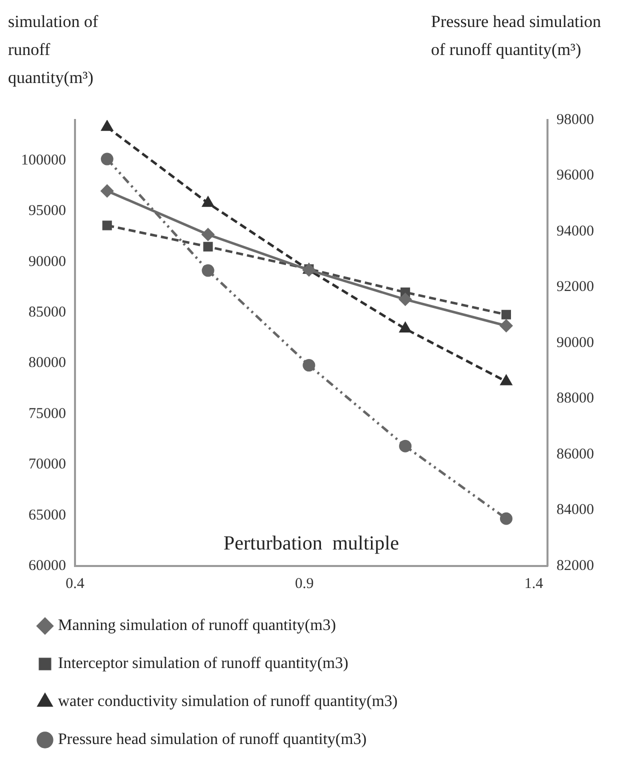 Image resolution: width=619 pixels, height=774 pixels. I want to click on legend-label: Interceptor simulation of runoff quantity(m3), so click(203, 663).